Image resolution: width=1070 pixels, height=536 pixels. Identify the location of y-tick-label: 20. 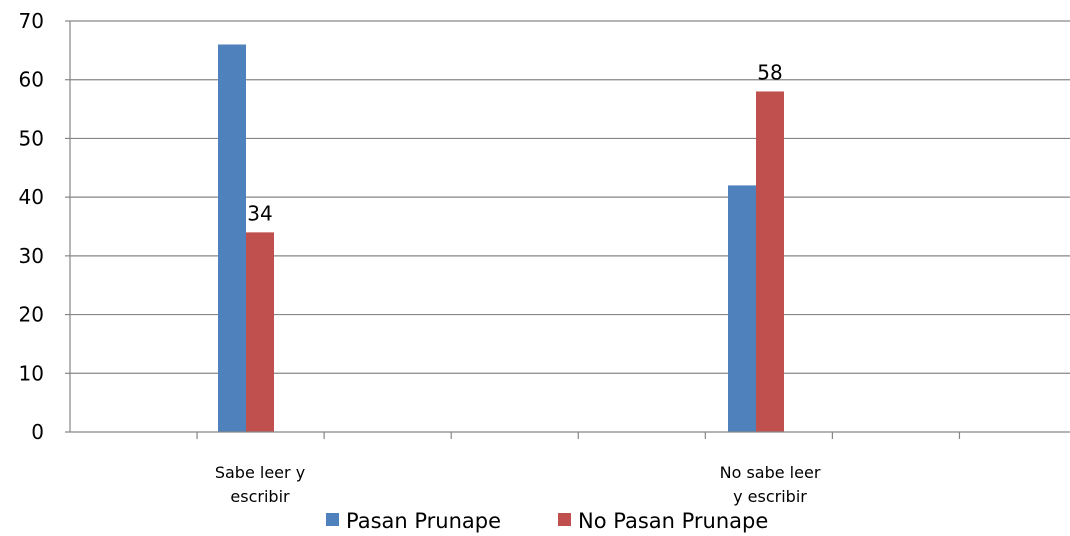
(31, 315).